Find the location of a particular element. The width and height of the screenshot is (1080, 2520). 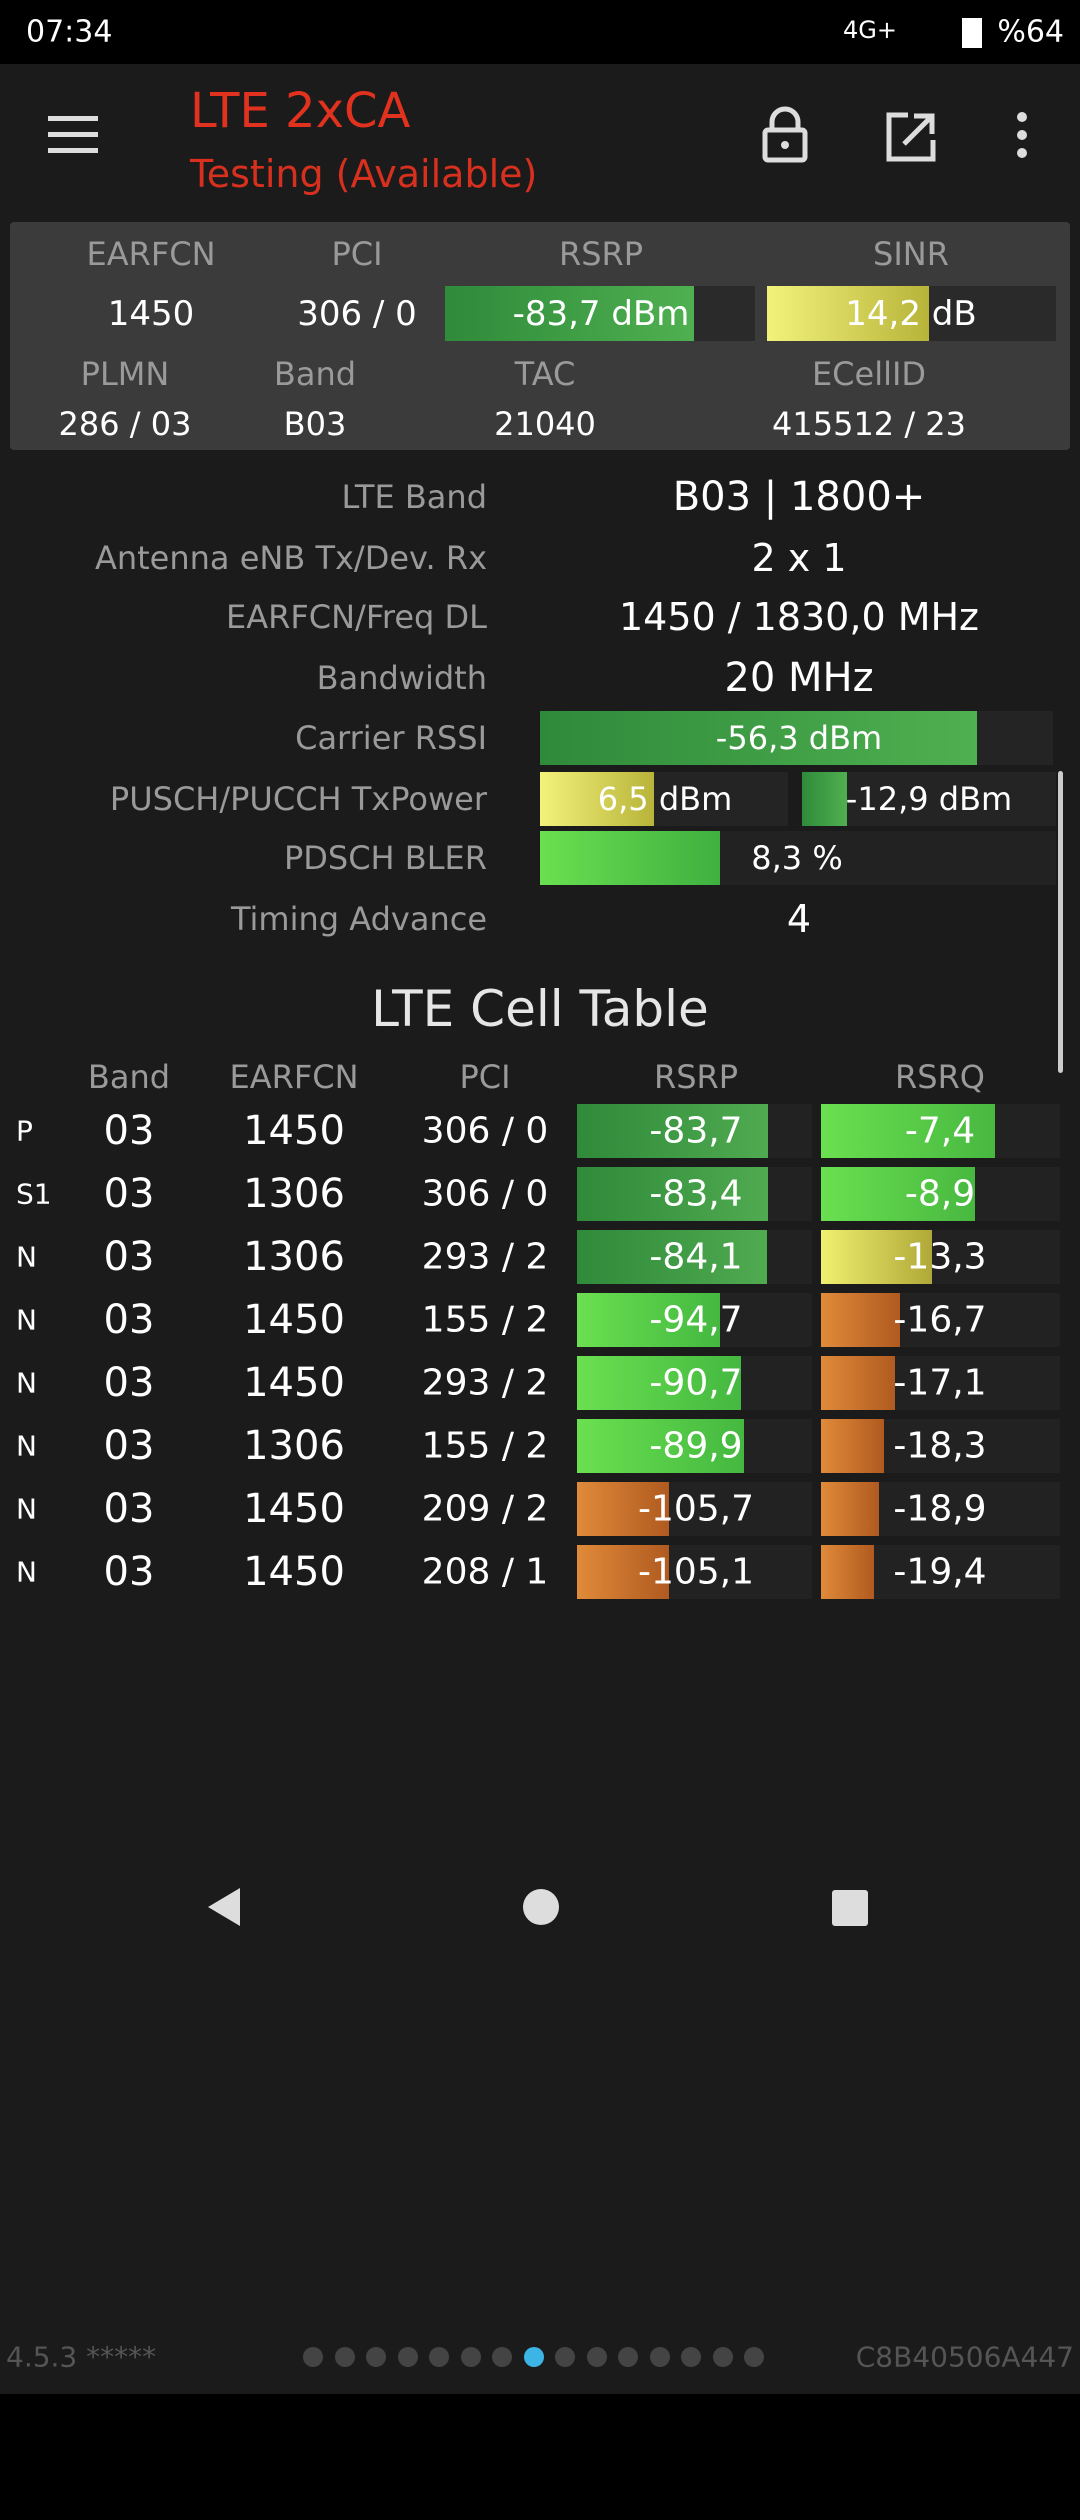

scrollbar is located at coordinates (1060, 922).